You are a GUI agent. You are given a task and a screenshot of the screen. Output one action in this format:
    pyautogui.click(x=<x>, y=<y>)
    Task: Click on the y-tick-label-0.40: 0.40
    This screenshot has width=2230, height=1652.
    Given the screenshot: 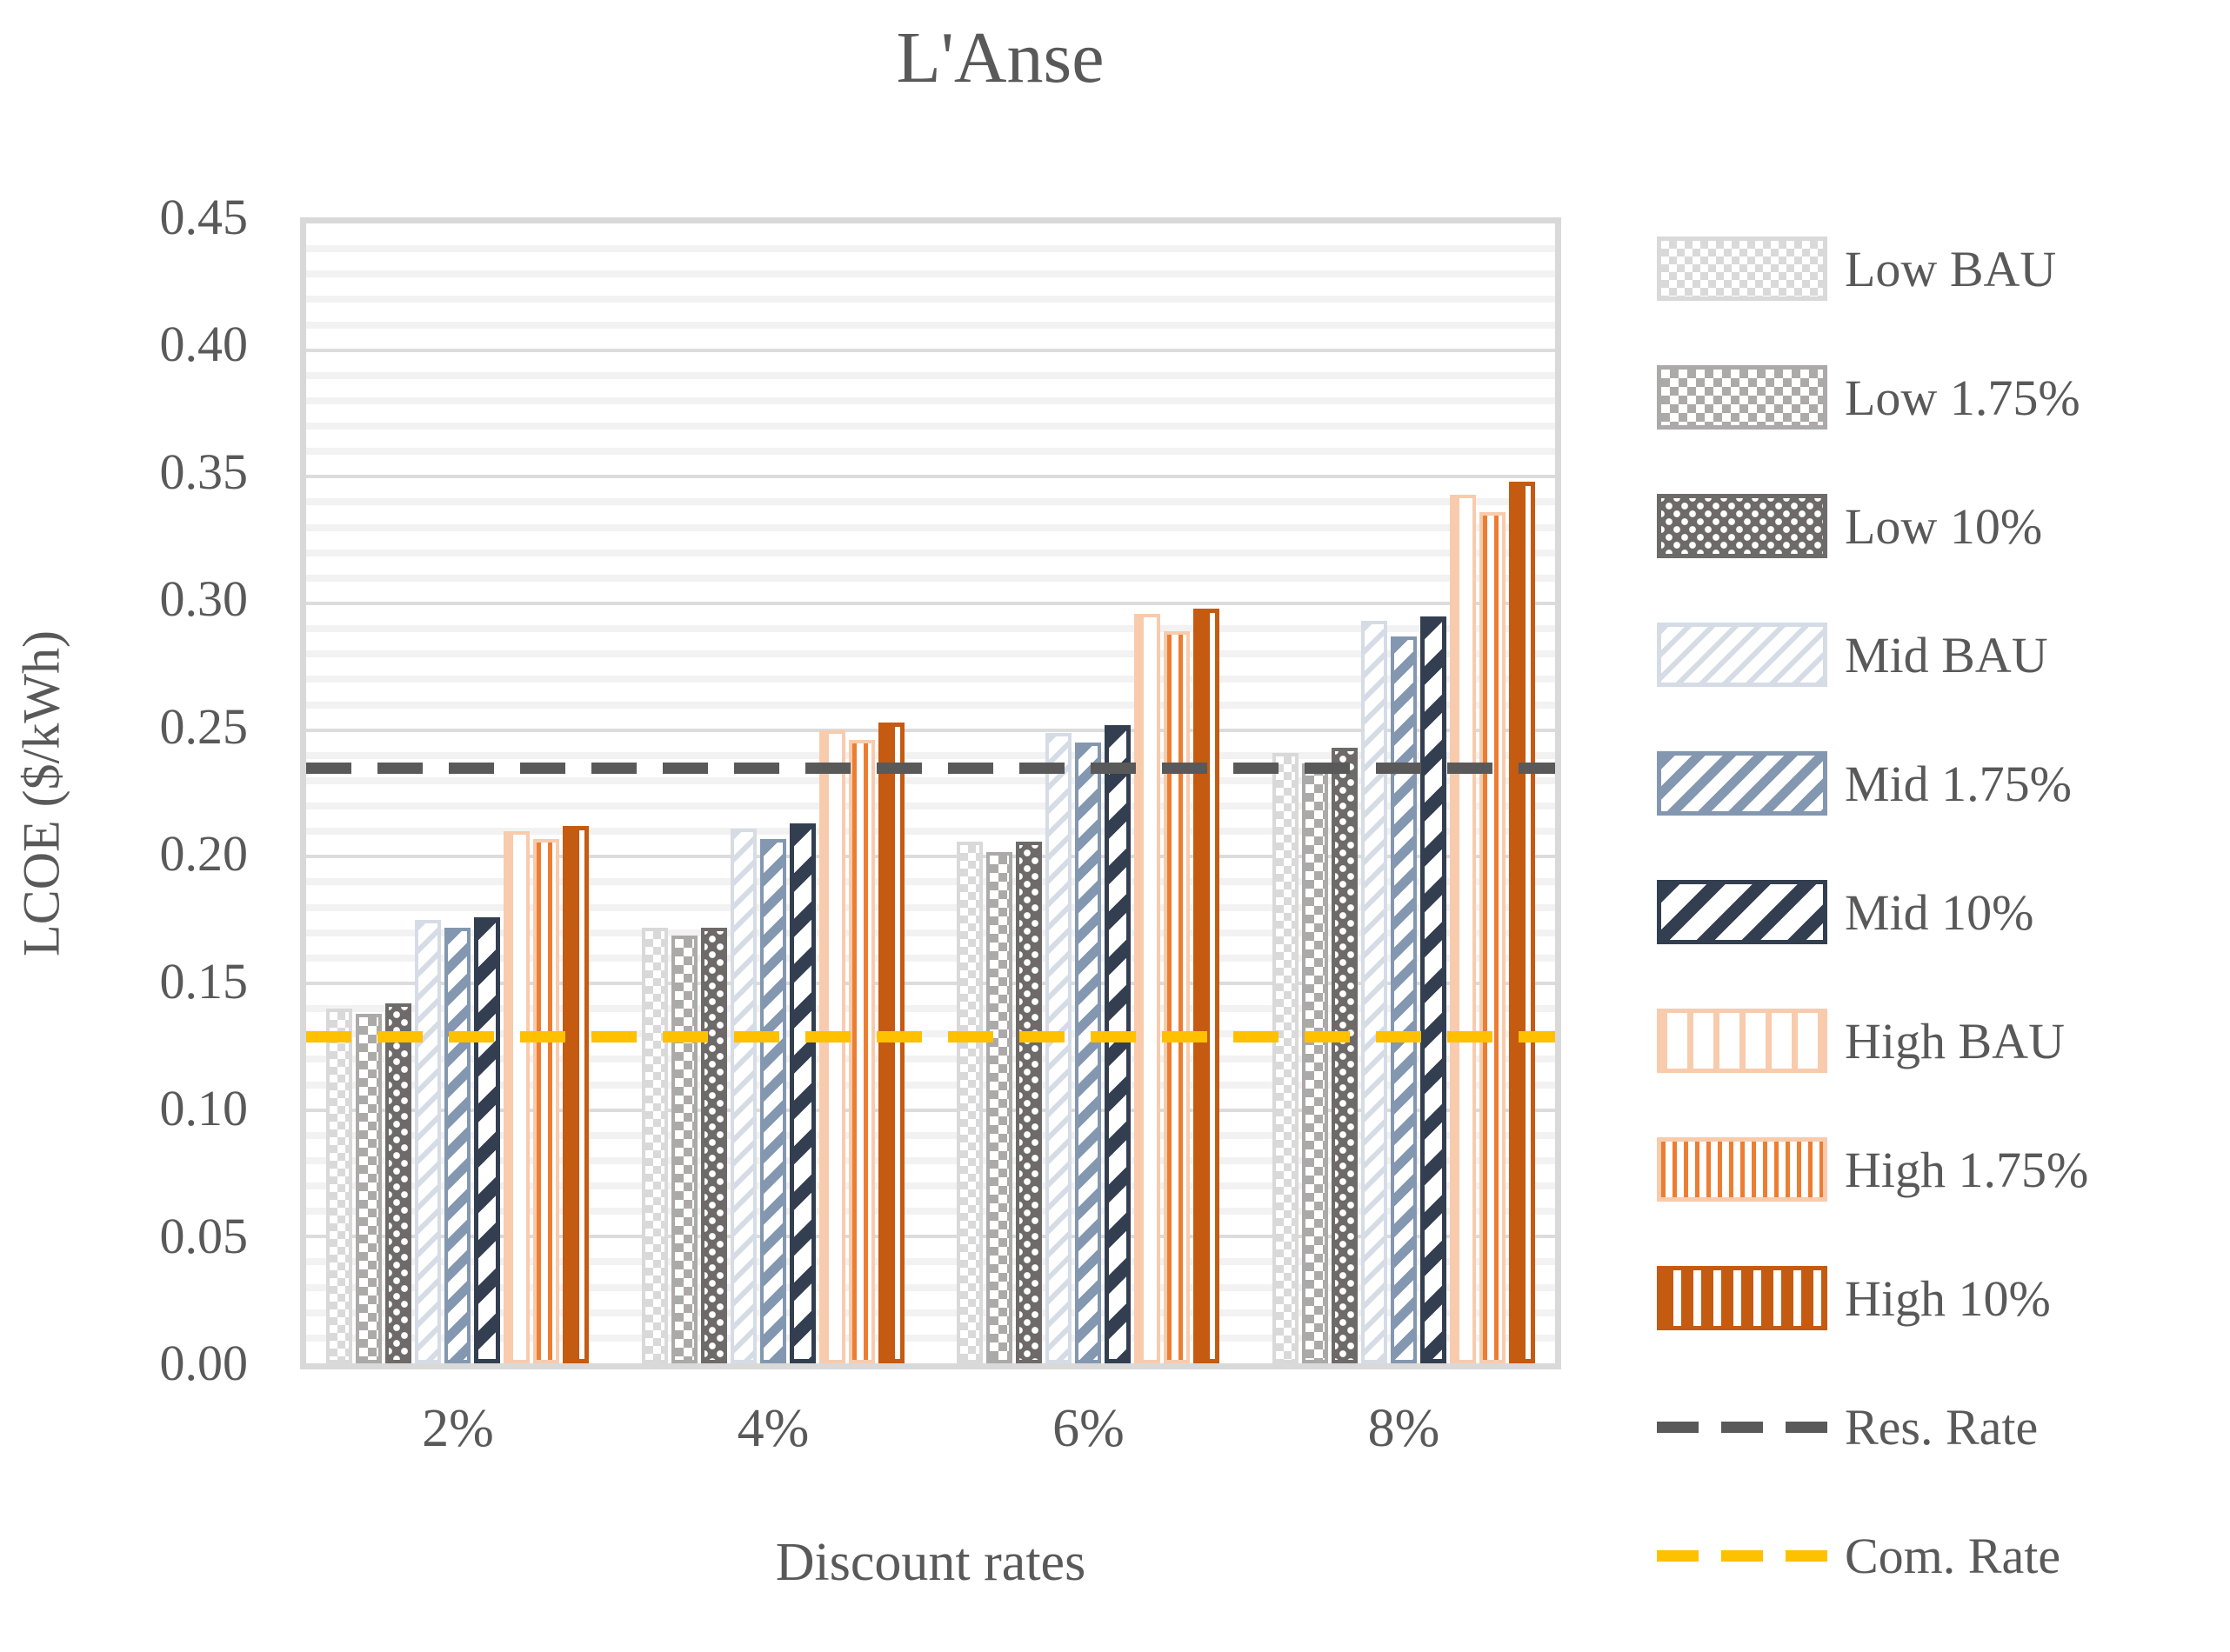 What is the action you would take?
    pyautogui.click(x=204, y=344)
    